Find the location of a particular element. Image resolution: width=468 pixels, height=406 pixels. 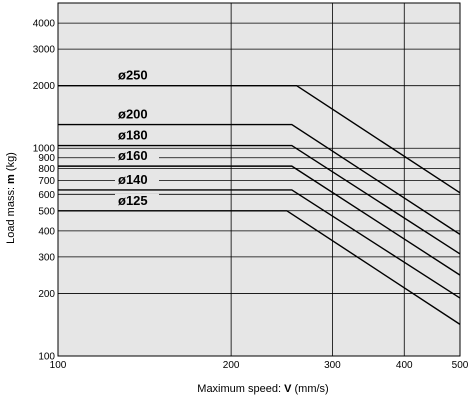

y-tick-label-1000: 1000 is located at coordinates (44, 149).